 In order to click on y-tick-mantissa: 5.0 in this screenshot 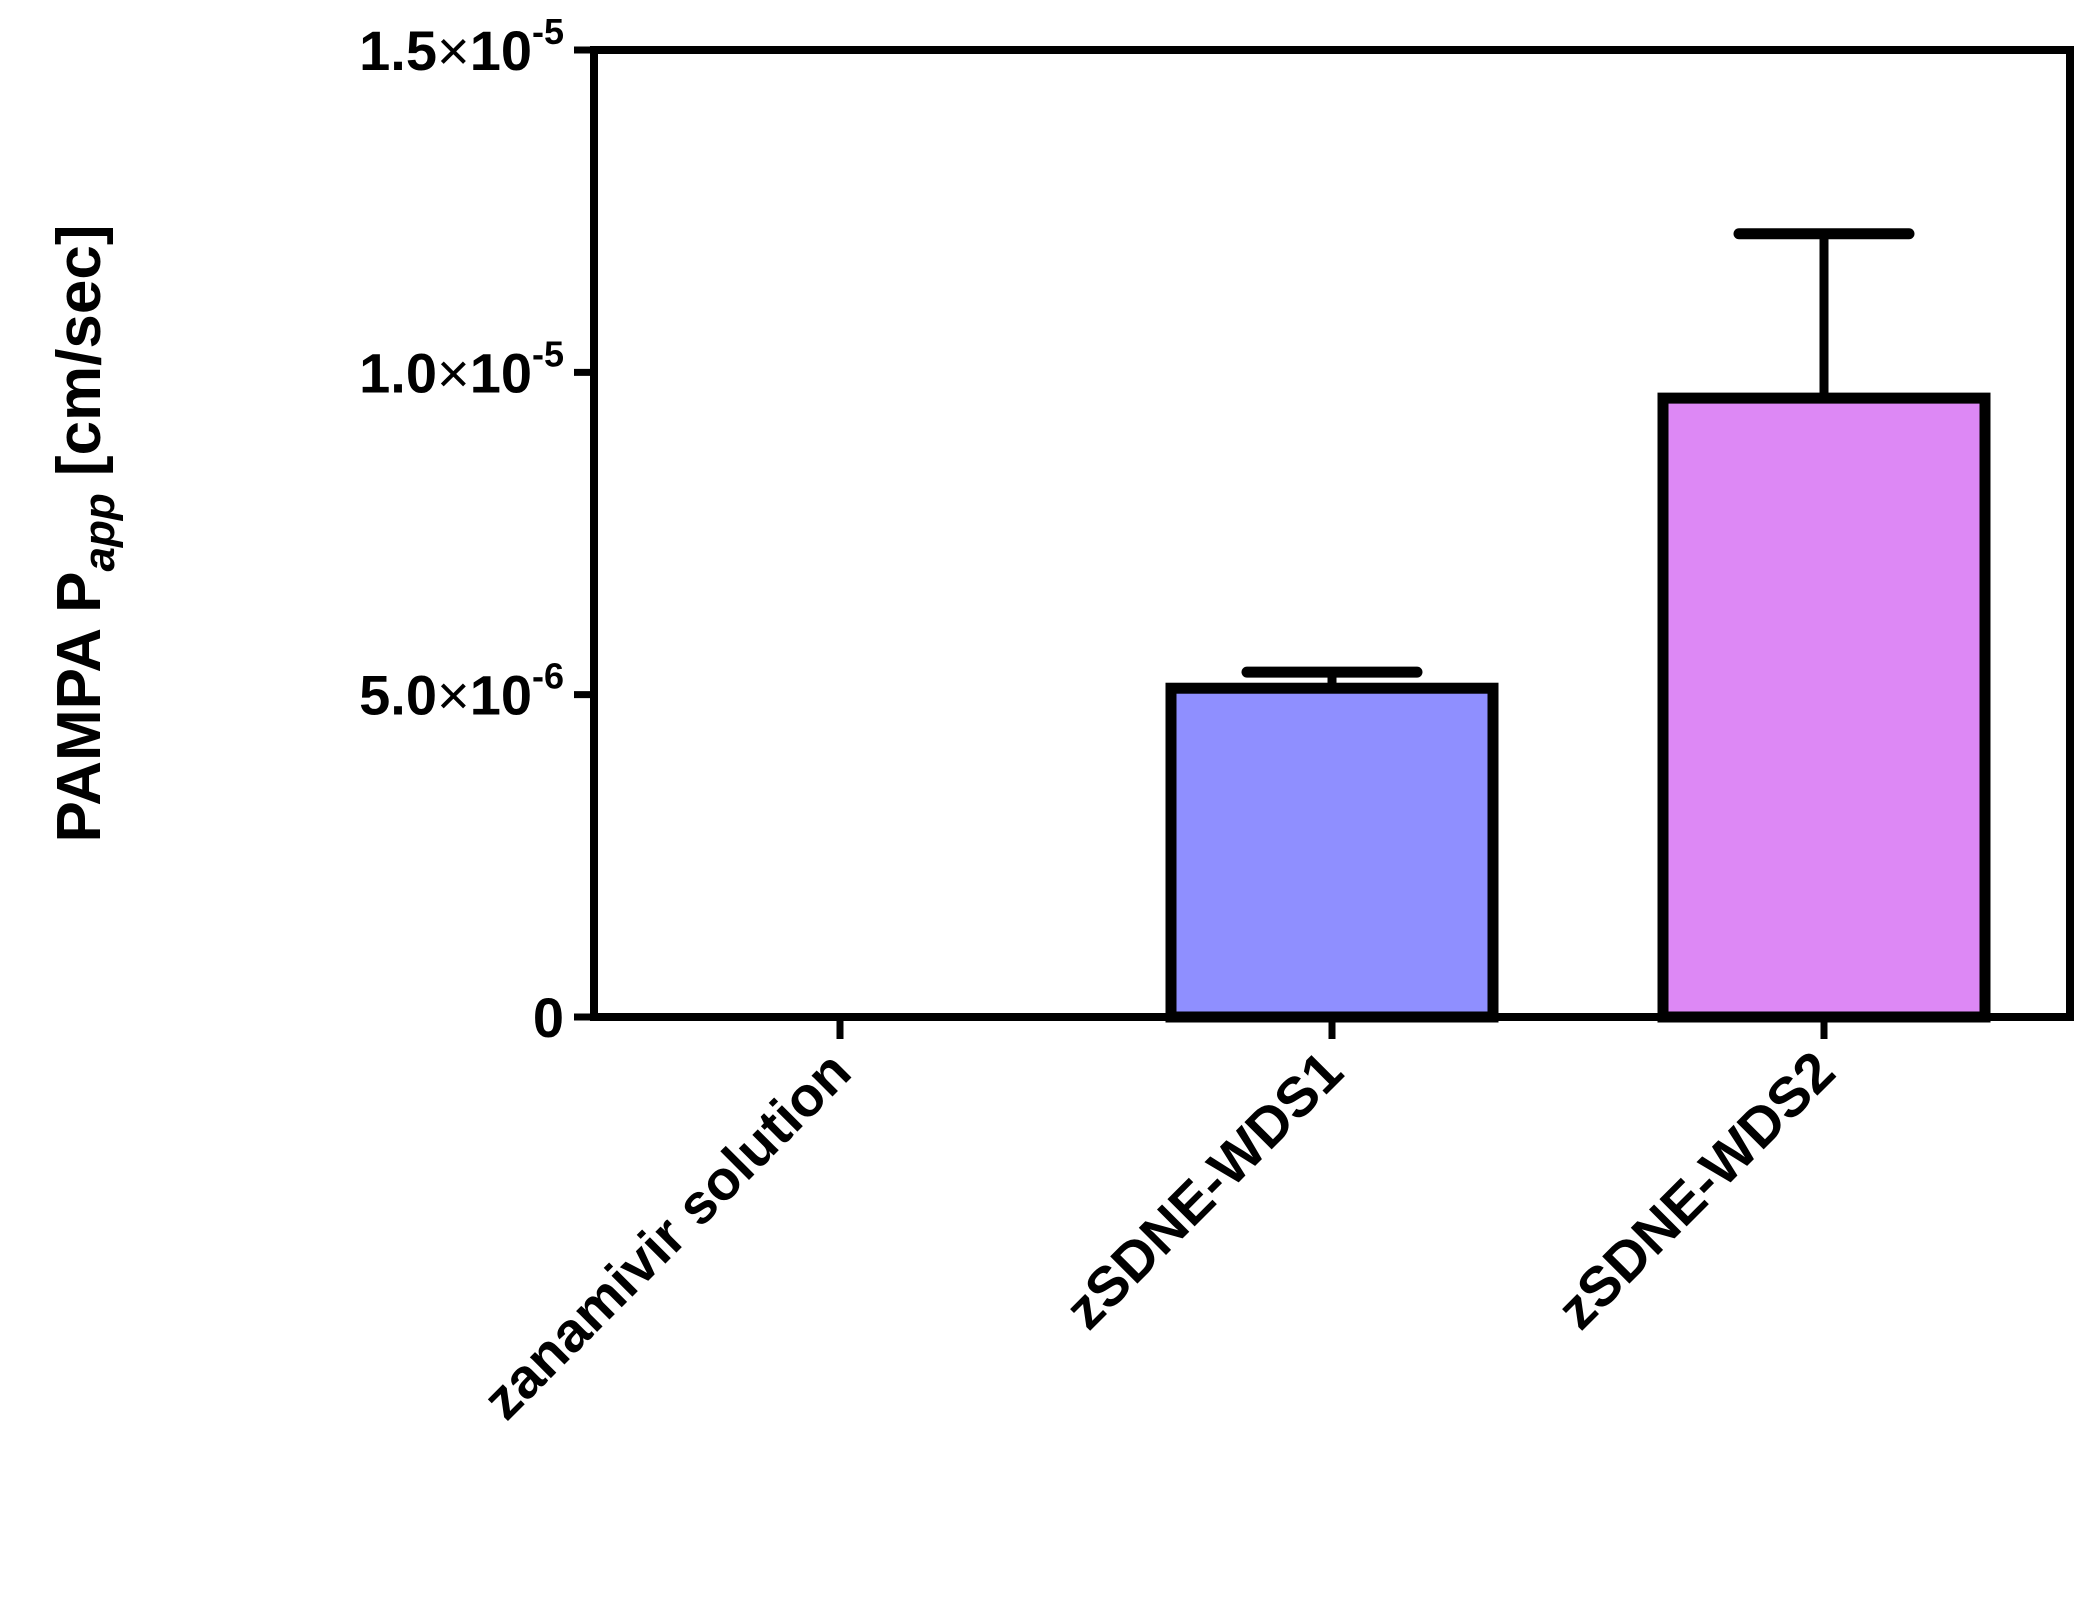, I will do `click(398, 695)`.